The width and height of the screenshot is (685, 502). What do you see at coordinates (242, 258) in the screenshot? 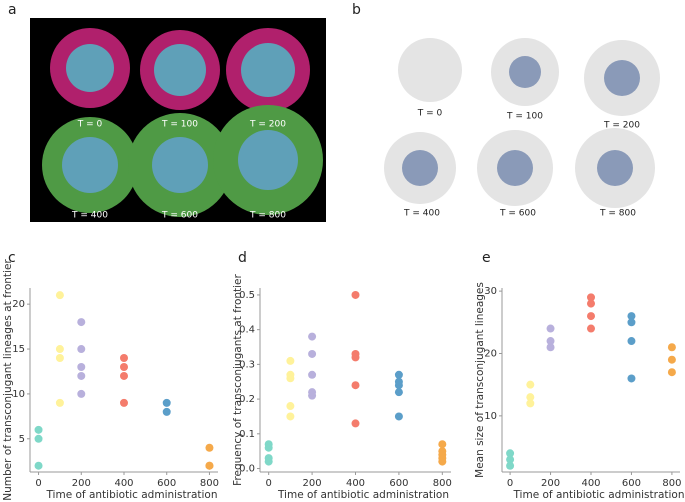
I see `panel-label: d` at bounding box center [242, 258].